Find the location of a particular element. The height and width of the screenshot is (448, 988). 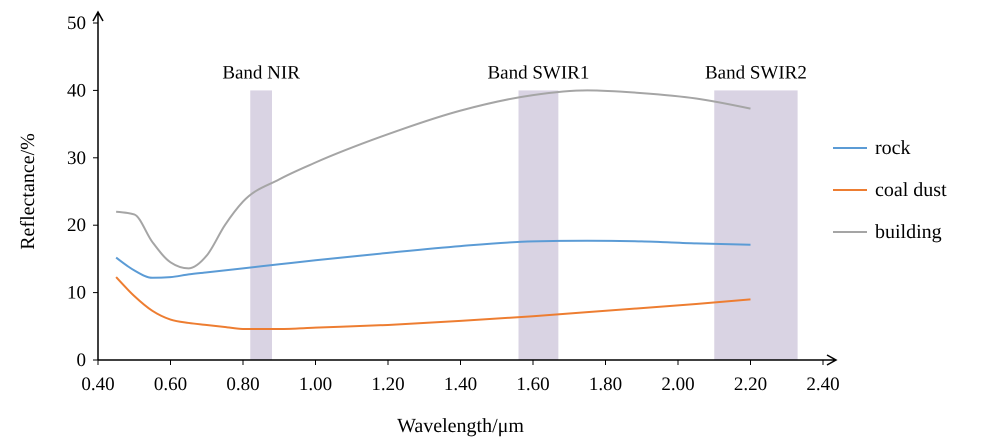

legend-label: building is located at coordinates (908, 232).